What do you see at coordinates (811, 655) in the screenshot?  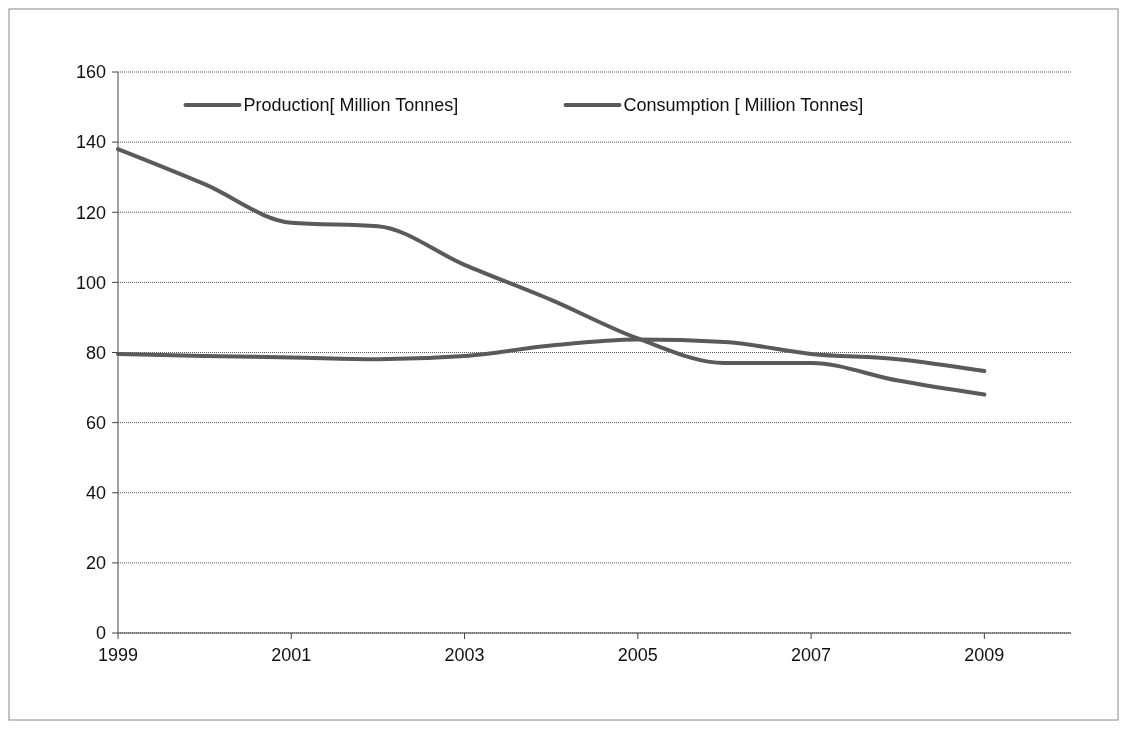 I see `x-tick-label: 2007` at bounding box center [811, 655].